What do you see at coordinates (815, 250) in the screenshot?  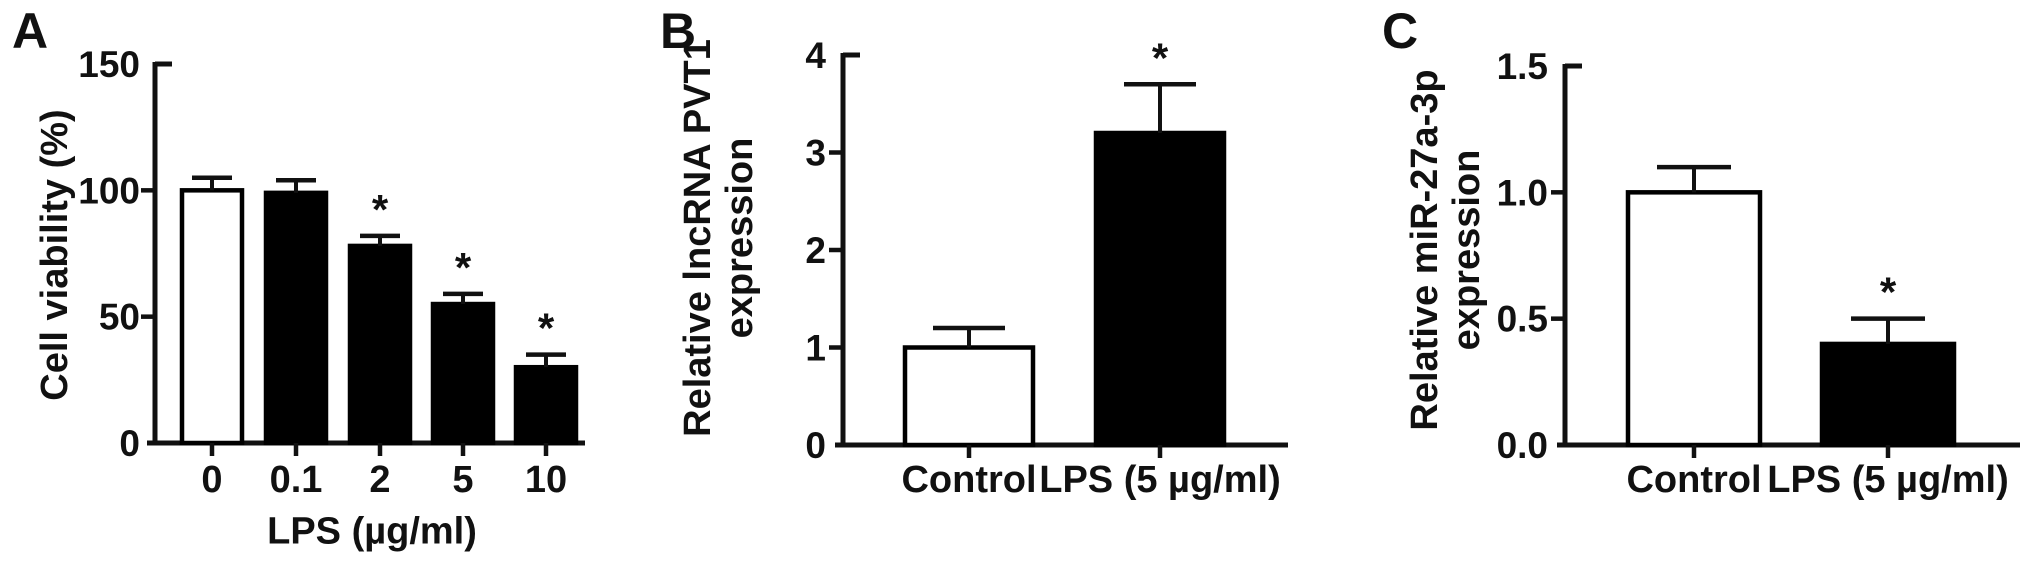 I see `y-tick-label: 2` at bounding box center [815, 250].